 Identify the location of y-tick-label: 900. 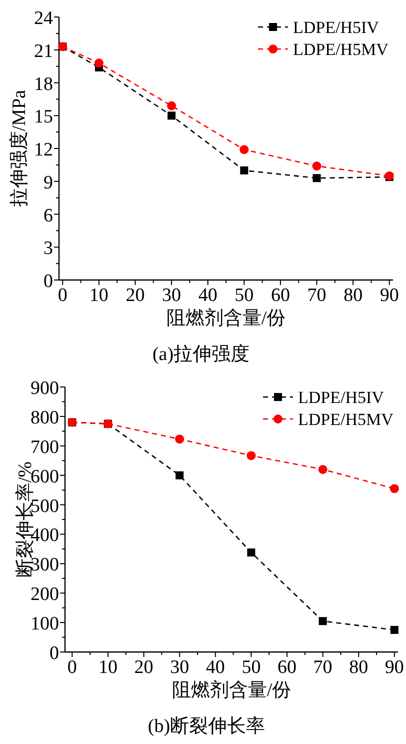
(44, 388).